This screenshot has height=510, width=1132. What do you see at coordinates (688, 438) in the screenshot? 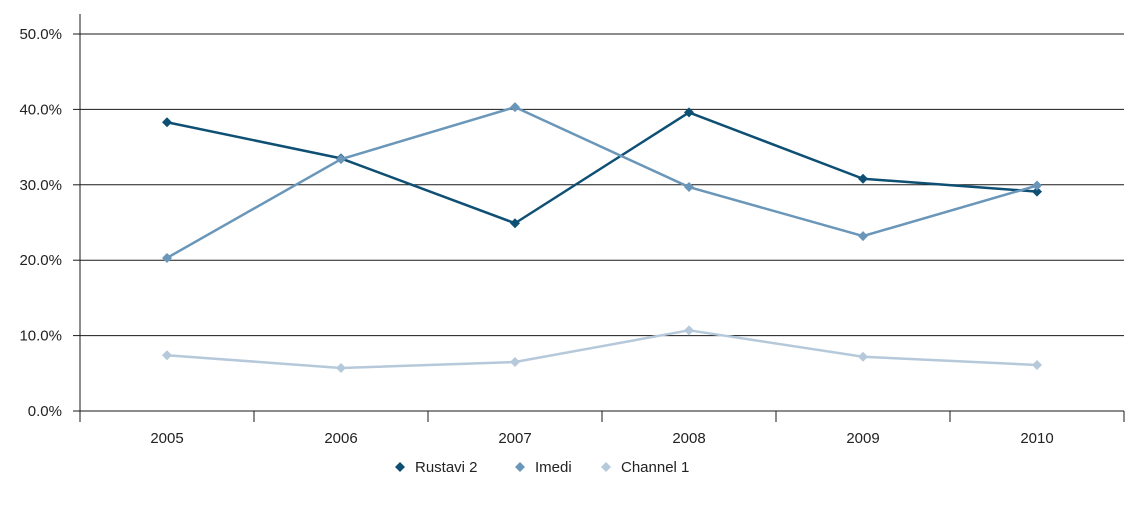
I see `x-tick-label: 2008` at bounding box center [688, 438].